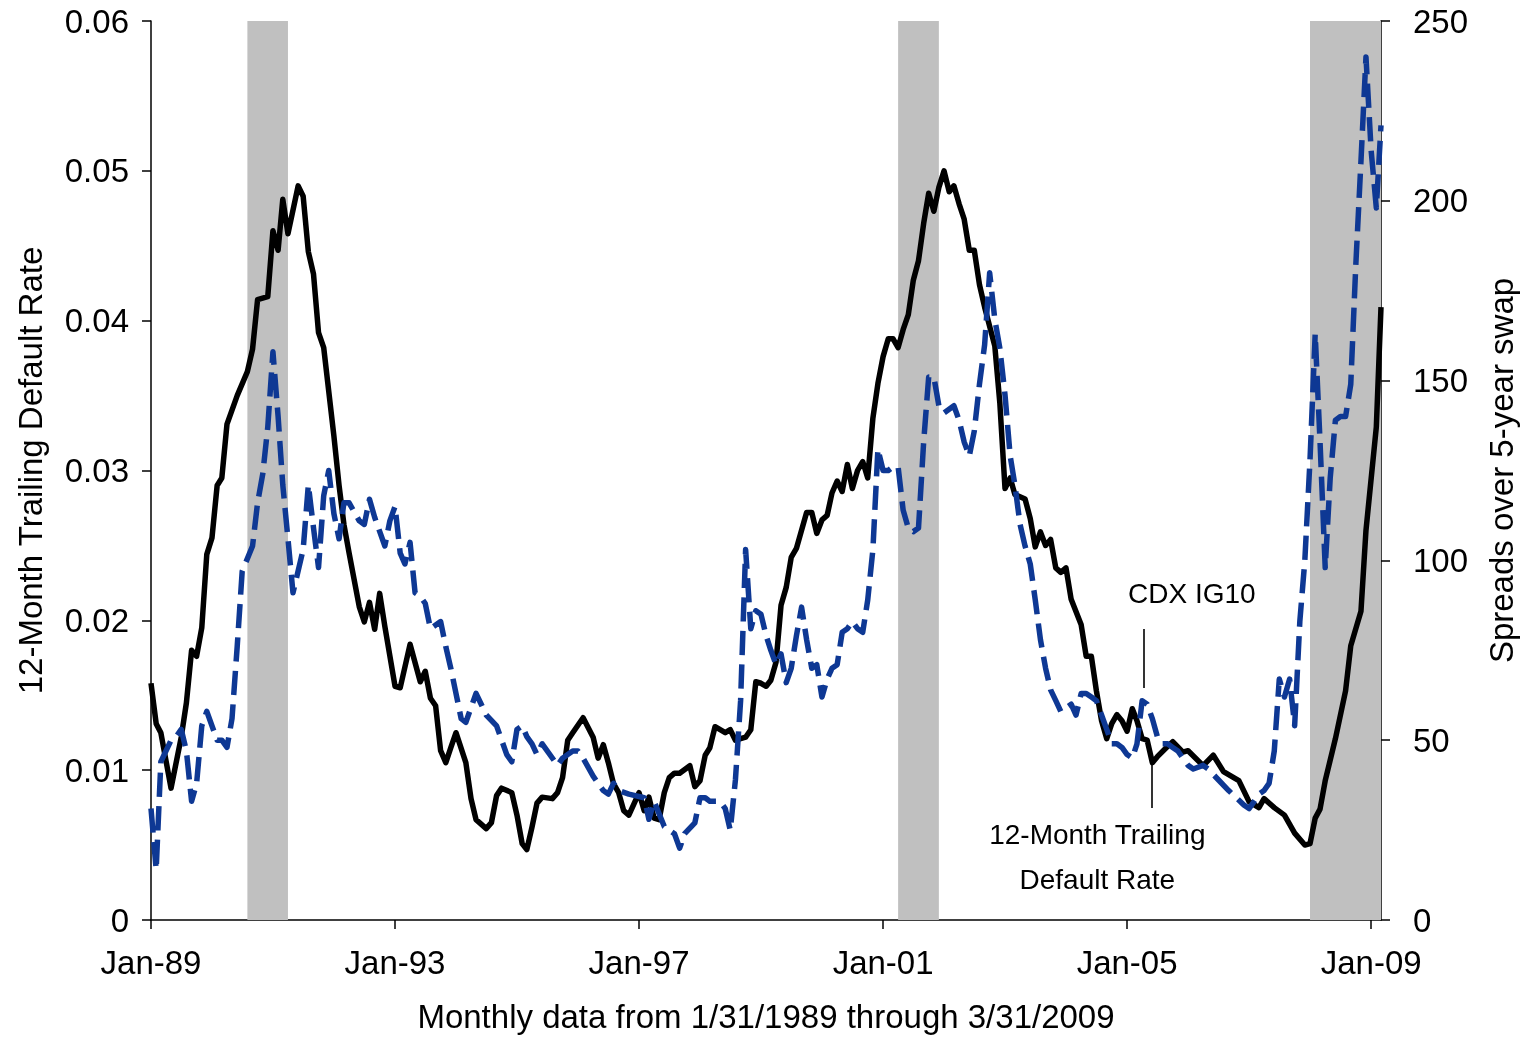  What do you see at coordinates (395, 962) in the screenshot?
I see `x-tick-label: Jan-93` at bounding box center [395, 962].